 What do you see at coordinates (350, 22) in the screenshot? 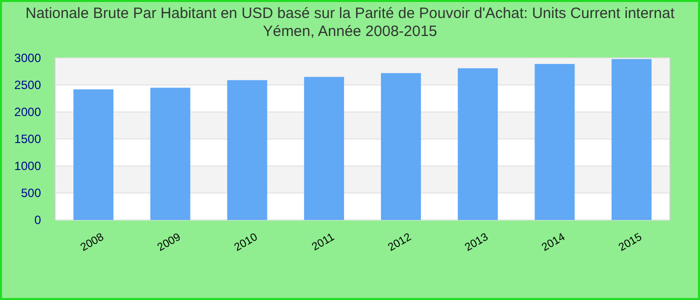
I see `chart-title: Nationale Brute Par Habitant en USD basé sur la Parité de Pouvoir d'Achat: Units Current internat Yémen, Année 2008-2015` at bounding box center [350, 22].